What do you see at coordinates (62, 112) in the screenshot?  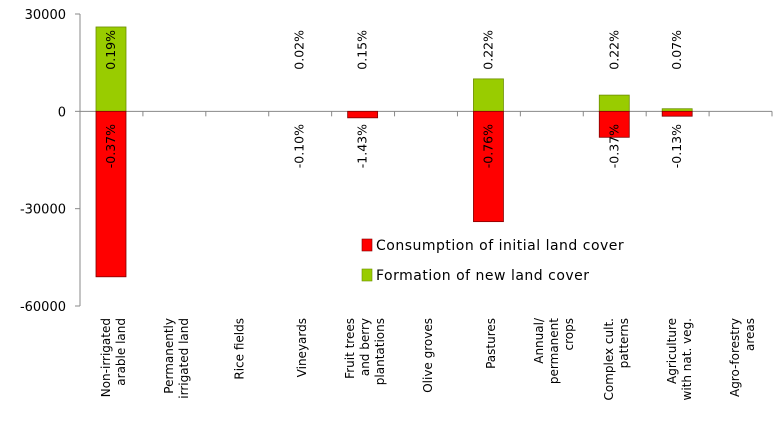 I see `y-tick-label: 0` at bounding box center [62, 112].